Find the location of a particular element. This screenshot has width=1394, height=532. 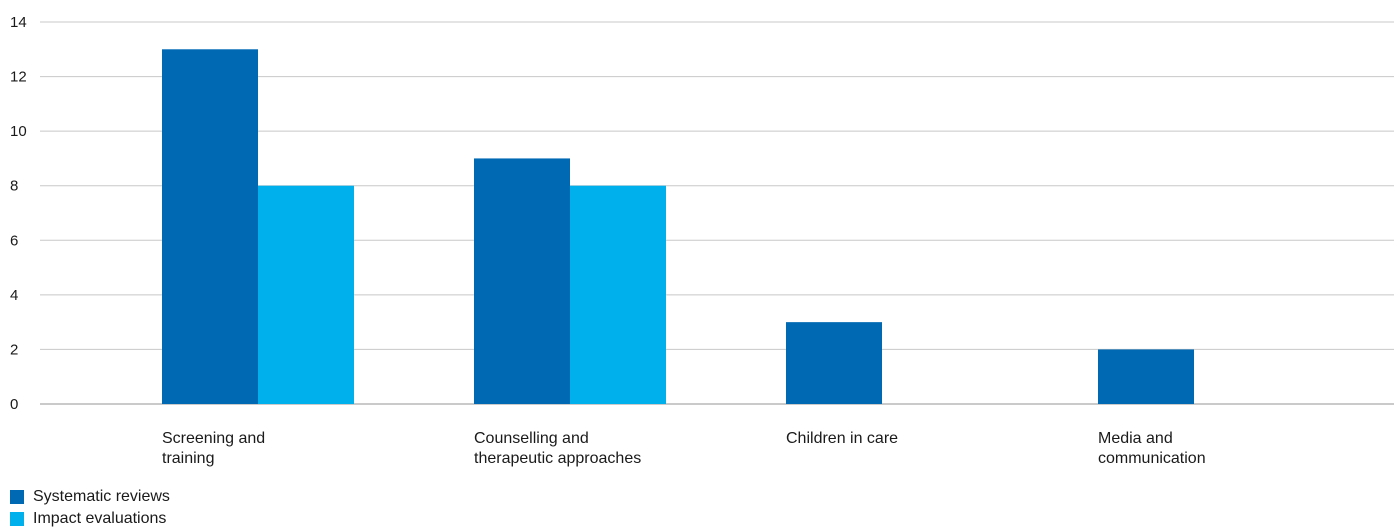

y-tick-label: 4 is located at coordinates (14, 295).